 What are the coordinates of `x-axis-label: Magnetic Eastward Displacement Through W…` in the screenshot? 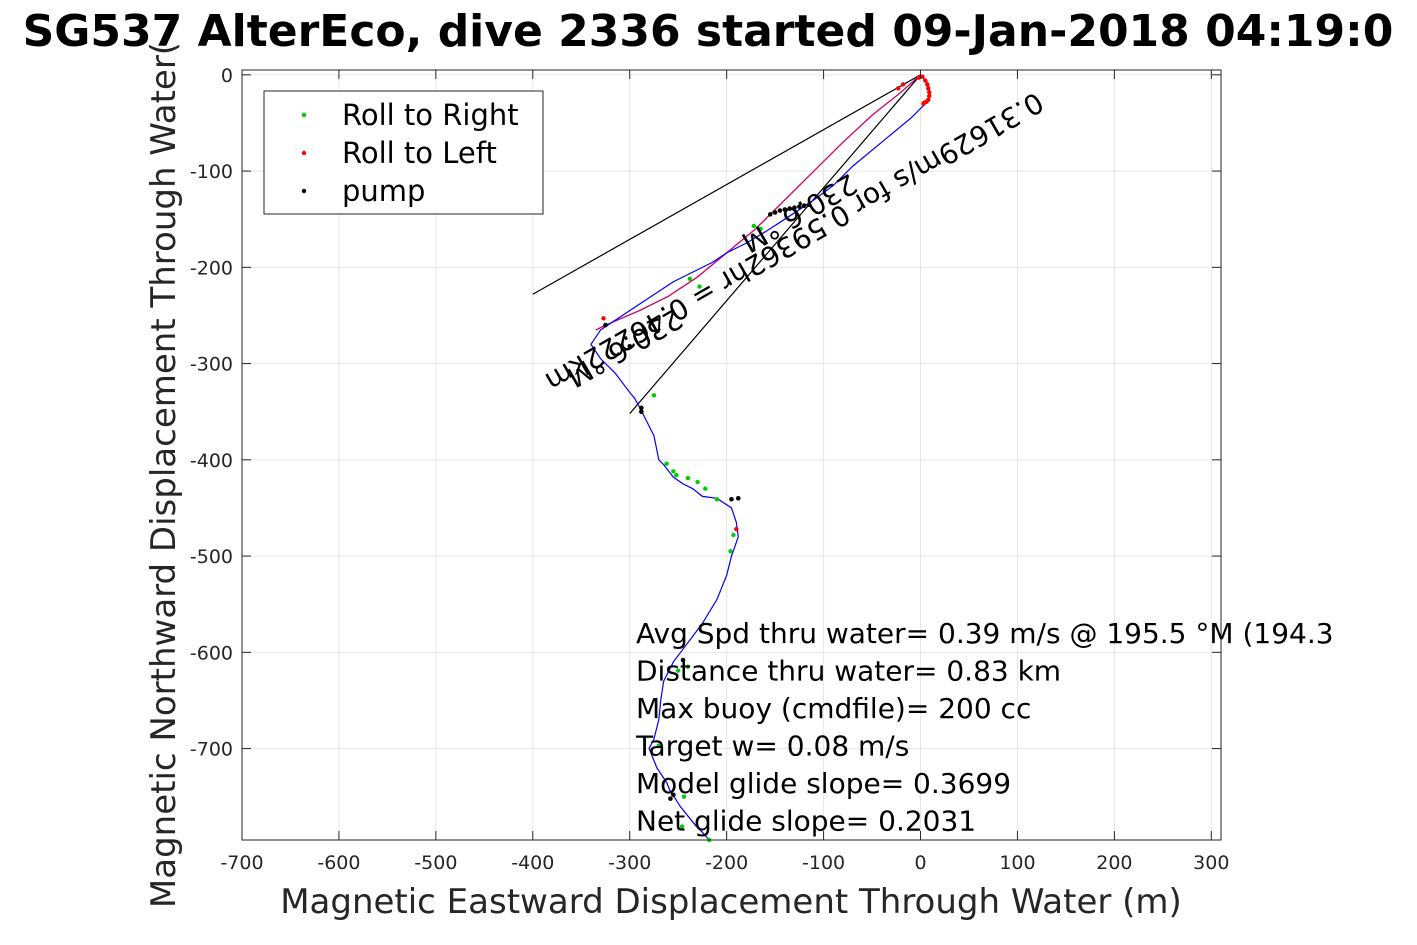 It's located at (731, 902).